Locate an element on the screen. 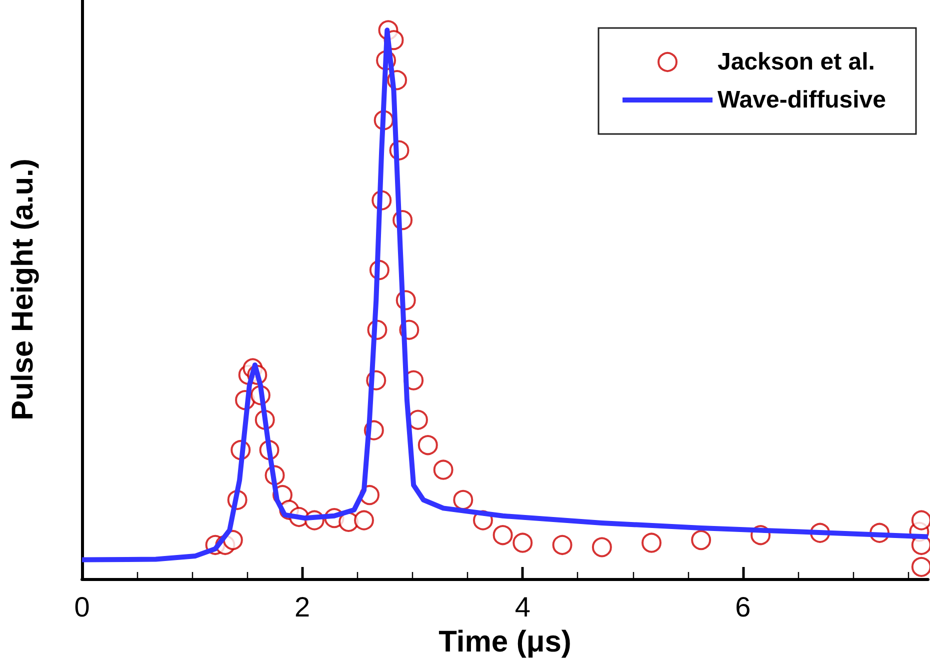 This screenshot has width=930, height=668. legend-label: Jackson et al. is located at coordinates (796, 62).